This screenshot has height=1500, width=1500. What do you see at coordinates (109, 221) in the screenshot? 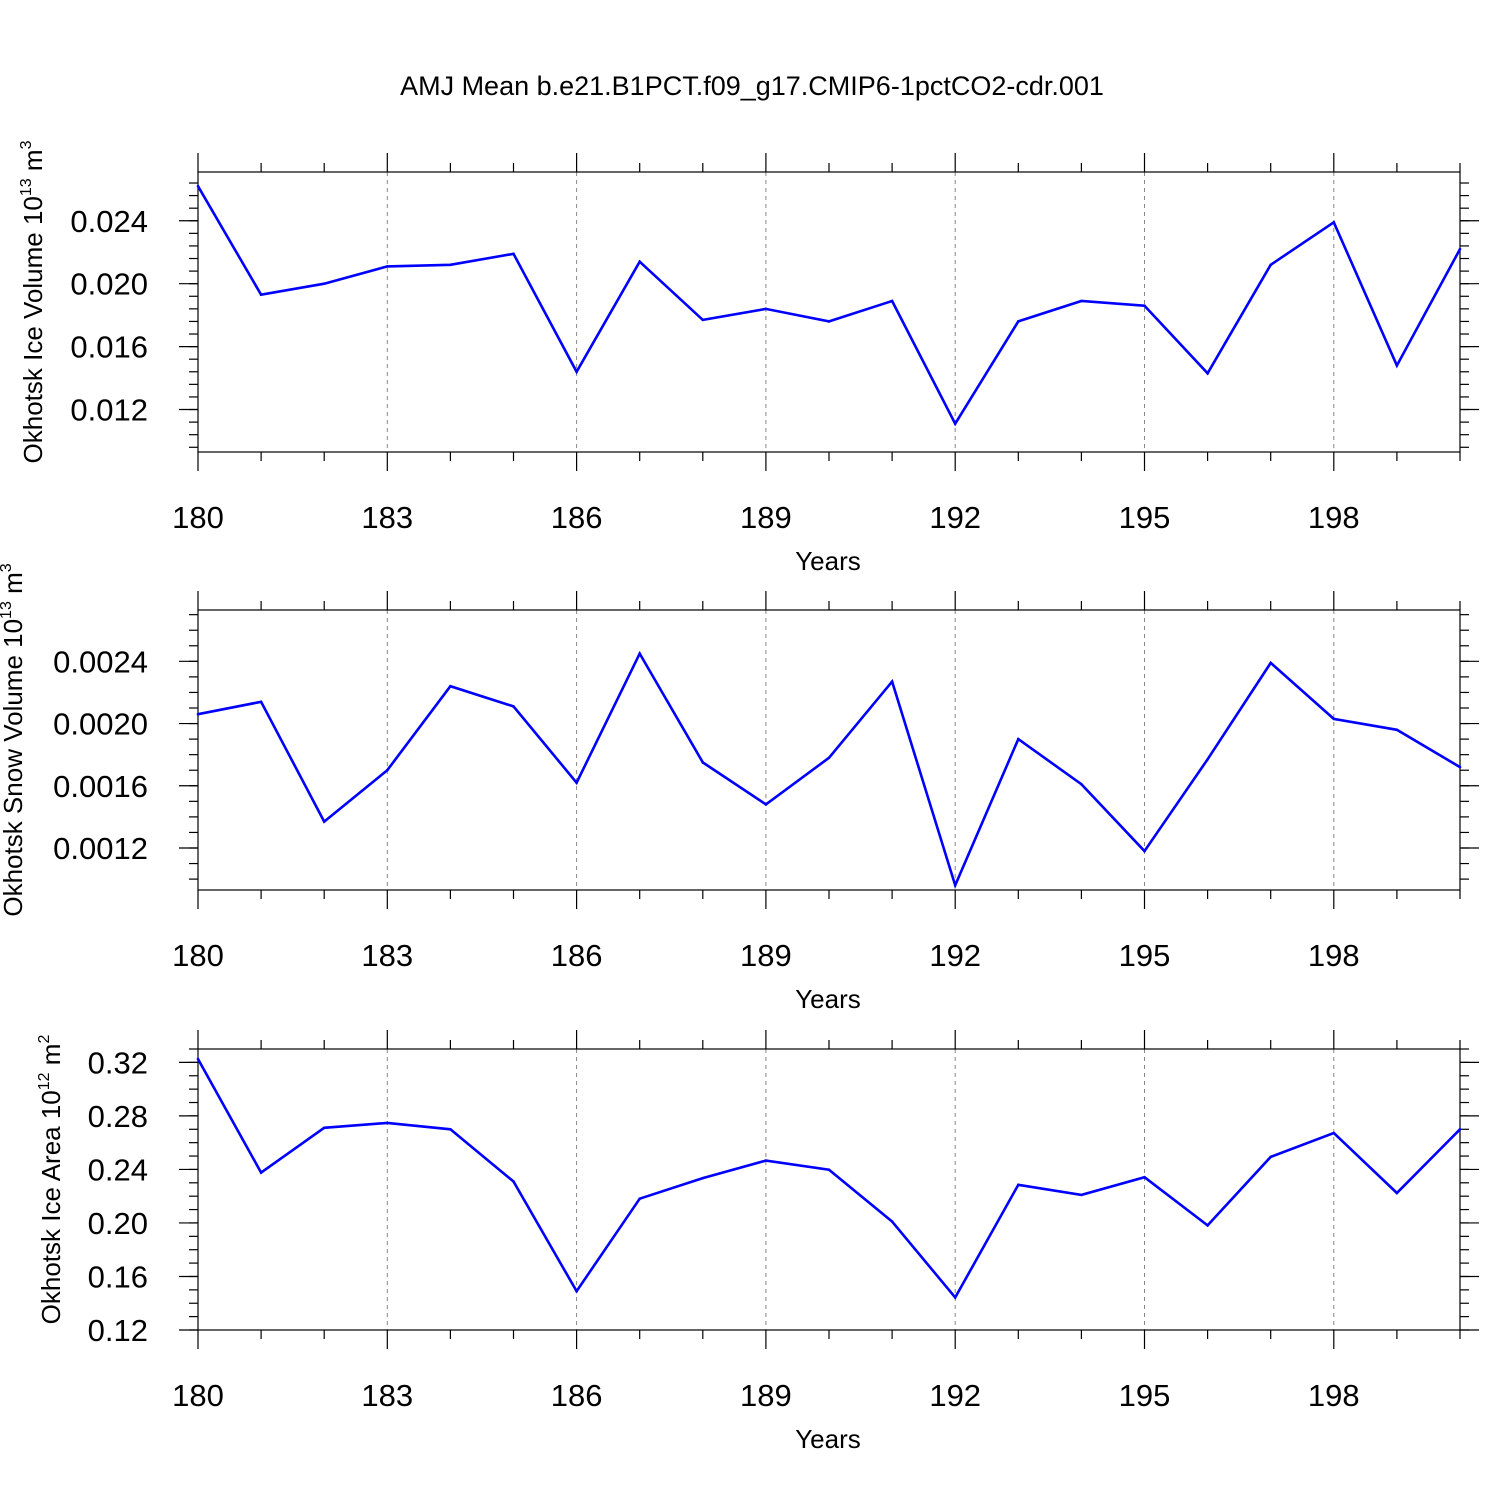
I see `y-tick-label: 0.024` at bounding box center [109, 221].